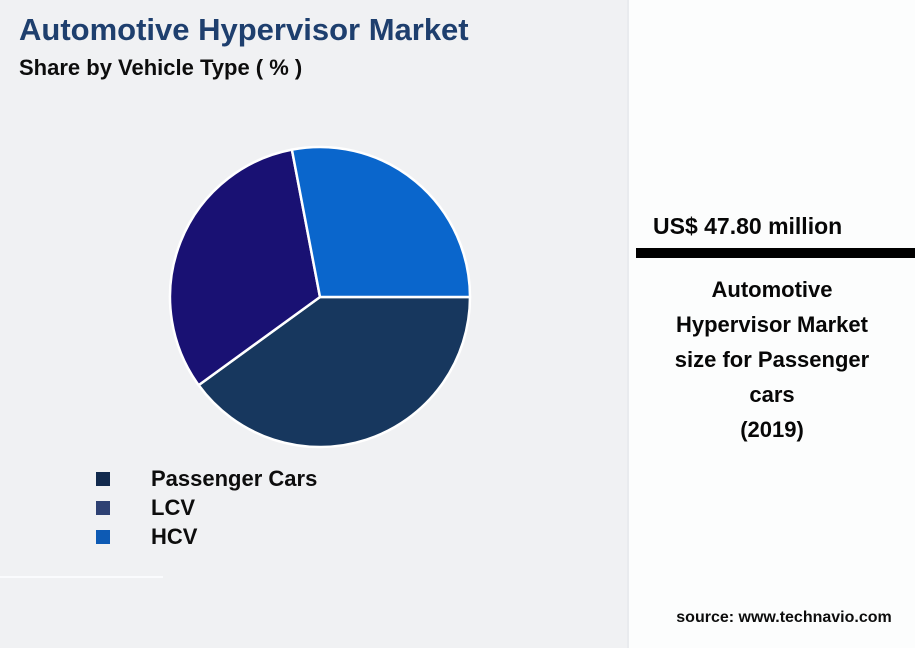 This screenshot has height=648, width=915. I want to click on legend-item: Passenger Cars, so click(206, 478).